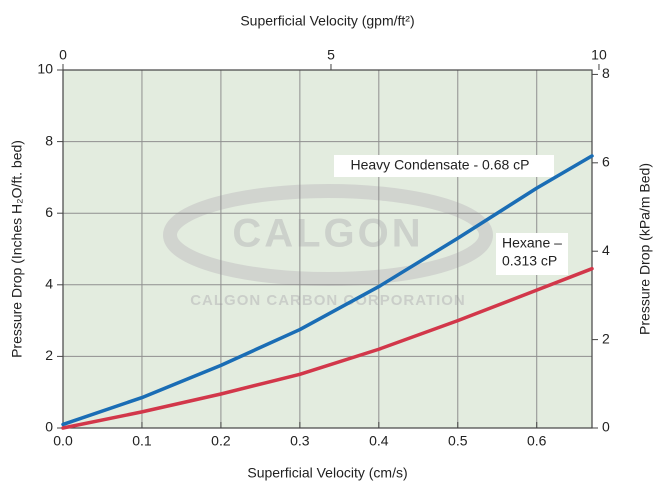  Describe the element at coordinates (606, 427) in the screenshot. I see `y2-tick-label: 0` at that location.